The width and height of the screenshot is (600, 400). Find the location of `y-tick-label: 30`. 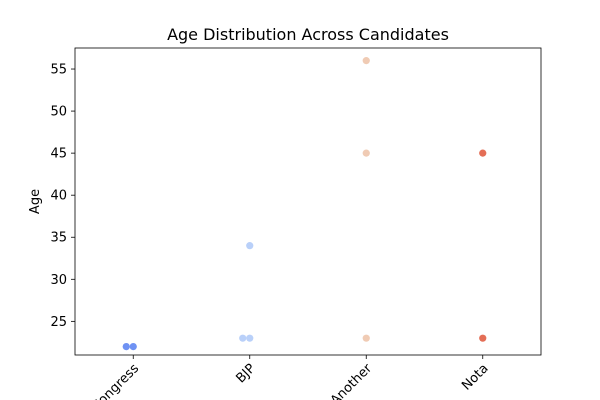

y-tick-label: 30 is located at coordinates (58, 280).